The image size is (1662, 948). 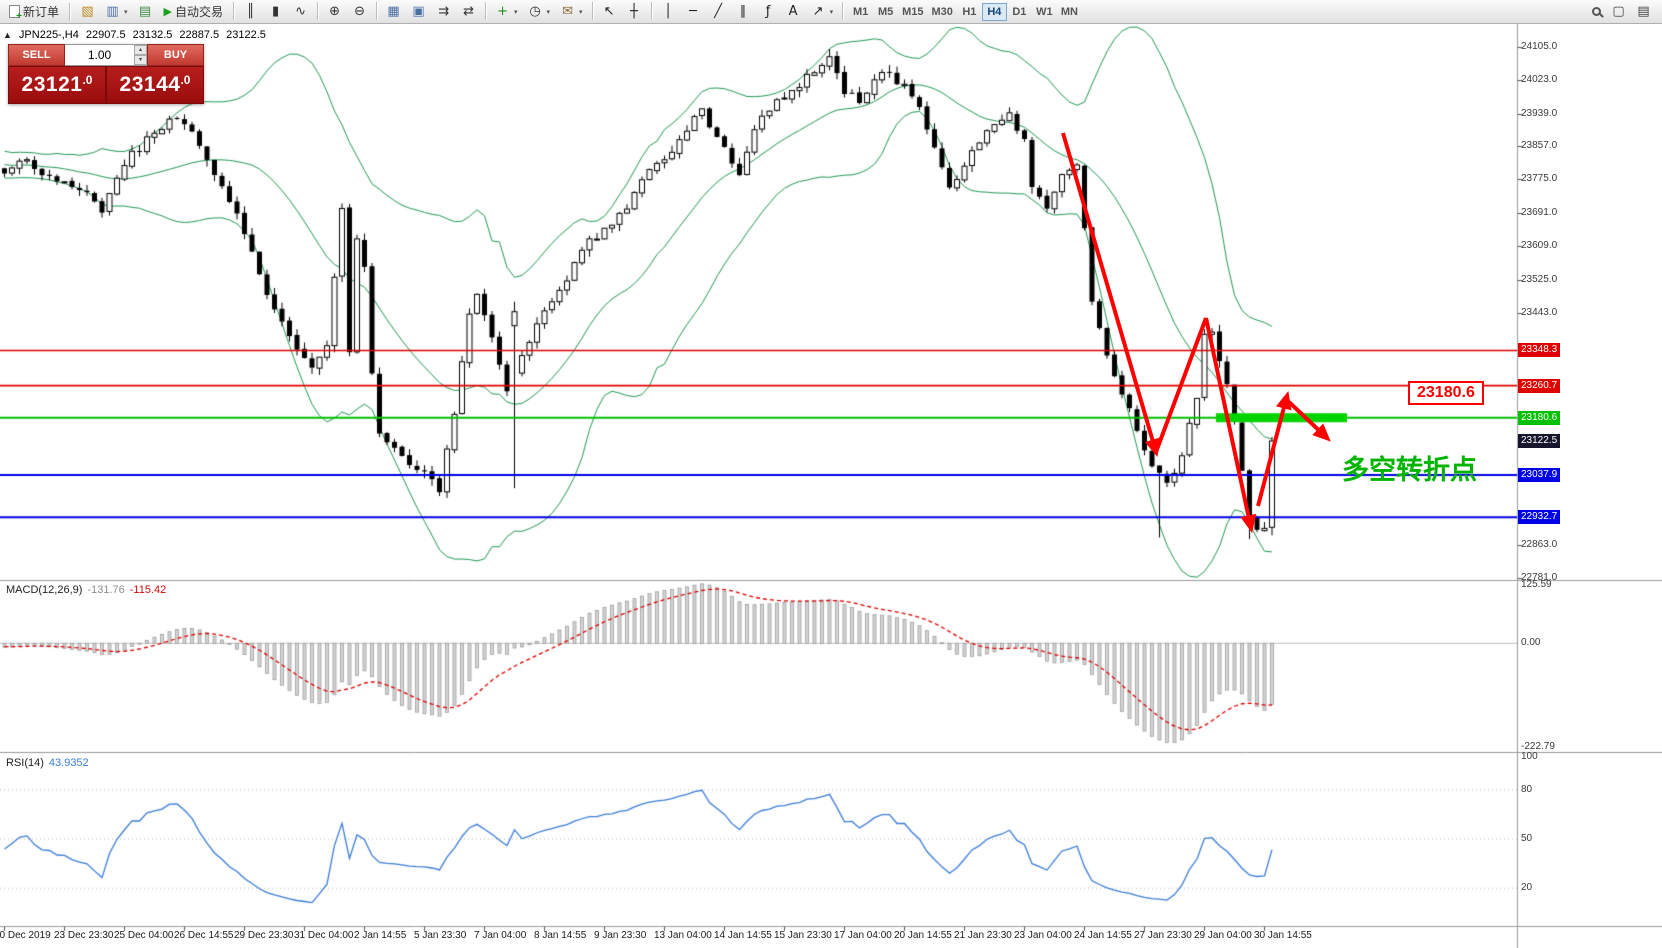 What do you see at coordinates (246, 35) in the screenshot?
I see `ohlc-close: 23122.5` at bounding box center [246, 35].